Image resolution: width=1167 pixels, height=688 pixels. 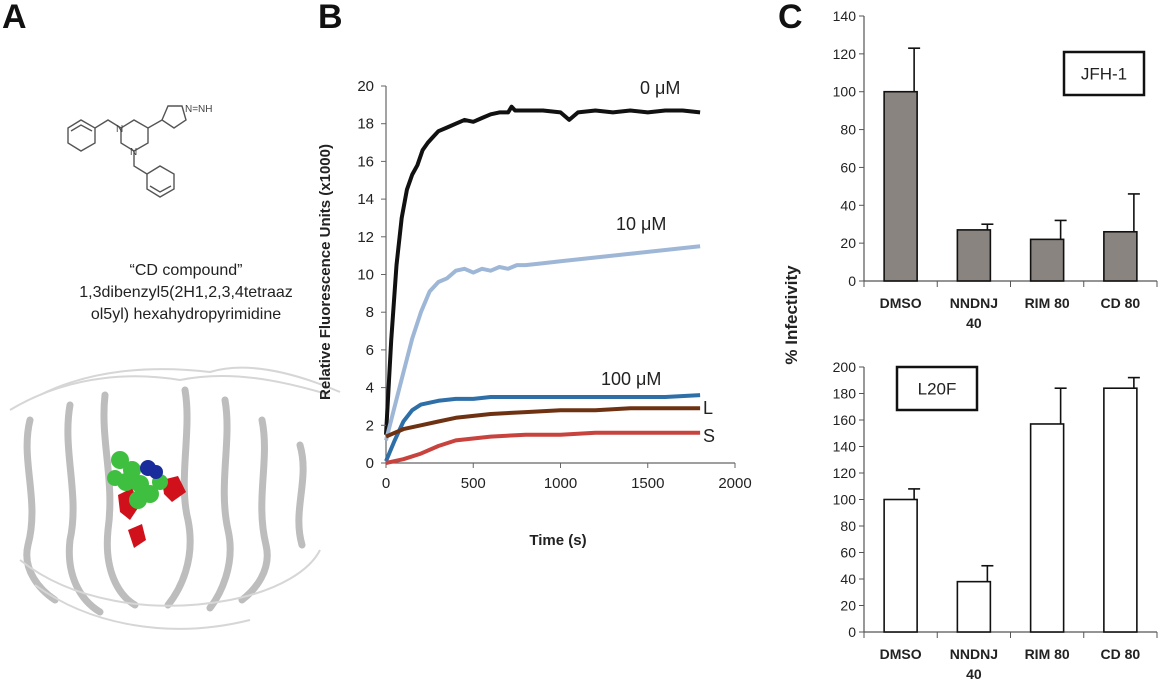 What do you see at coordinates (852, 632) in the screenshot?
I see `c2-y-tick-label: 0` at bounding box center [852, 632].